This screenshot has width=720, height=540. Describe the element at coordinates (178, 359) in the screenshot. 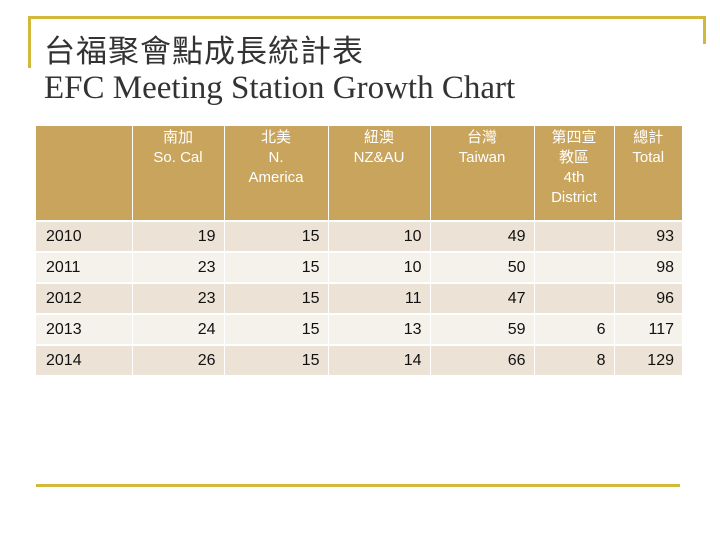

I see `so-cal-cell: 26` at that location.